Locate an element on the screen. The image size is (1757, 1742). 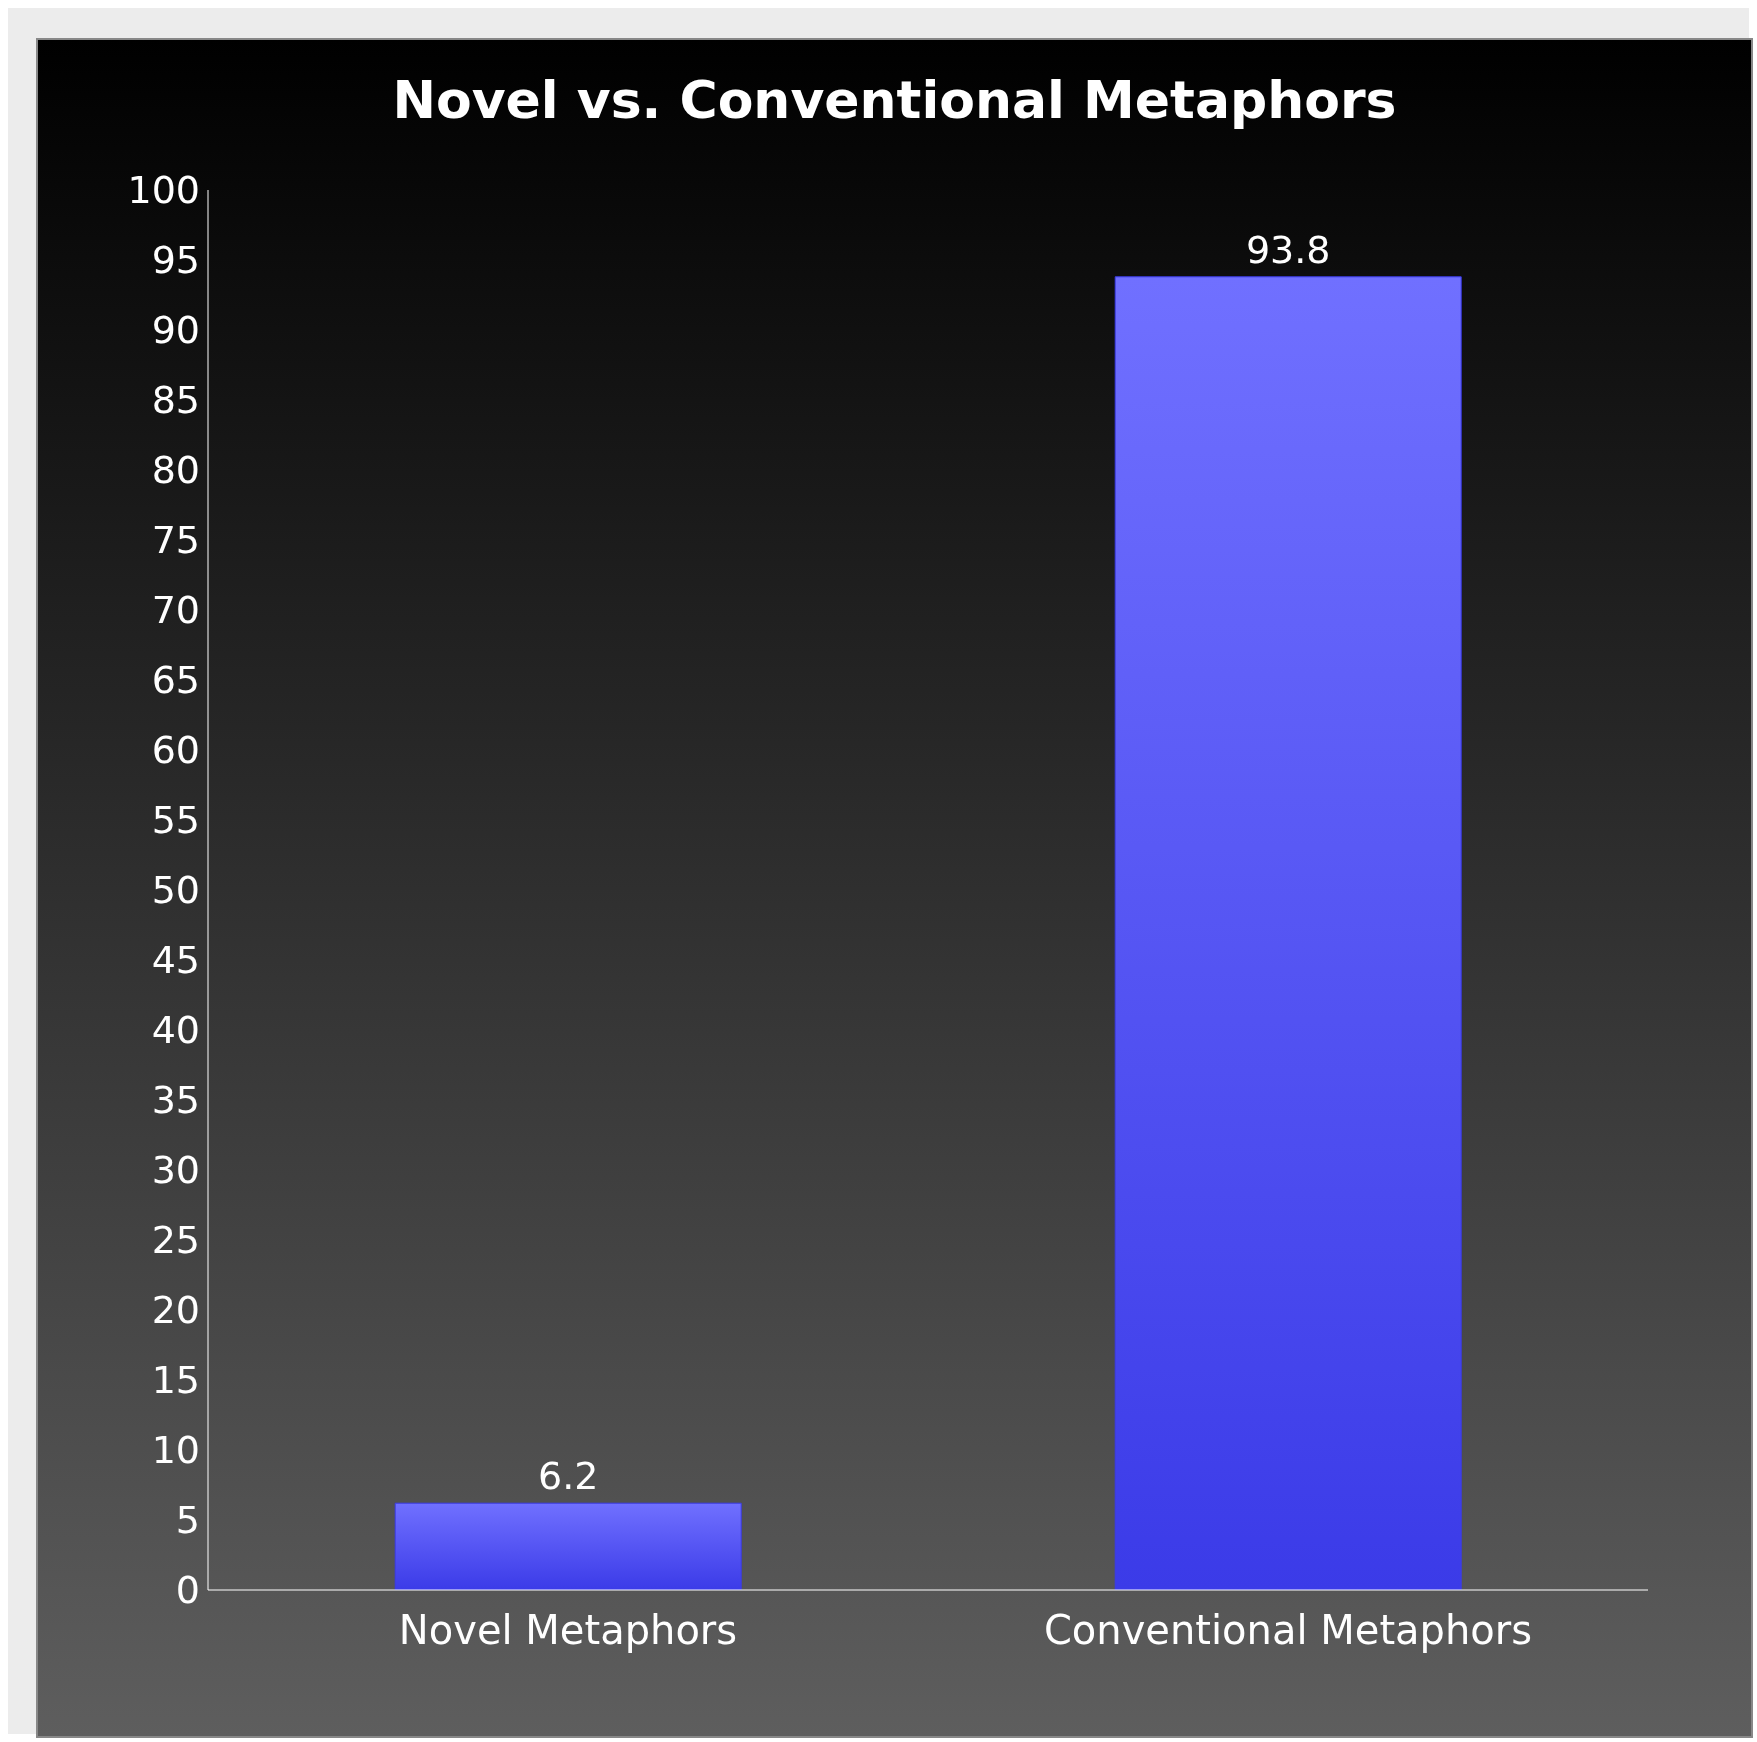
y-tick-label: 60 is located at coordinates (175, 750).